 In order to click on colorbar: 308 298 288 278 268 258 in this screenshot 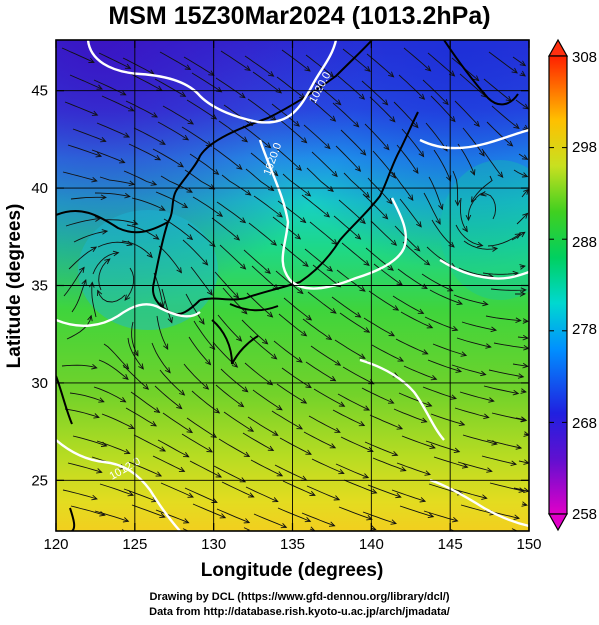, I will do `click(572, 285)`.